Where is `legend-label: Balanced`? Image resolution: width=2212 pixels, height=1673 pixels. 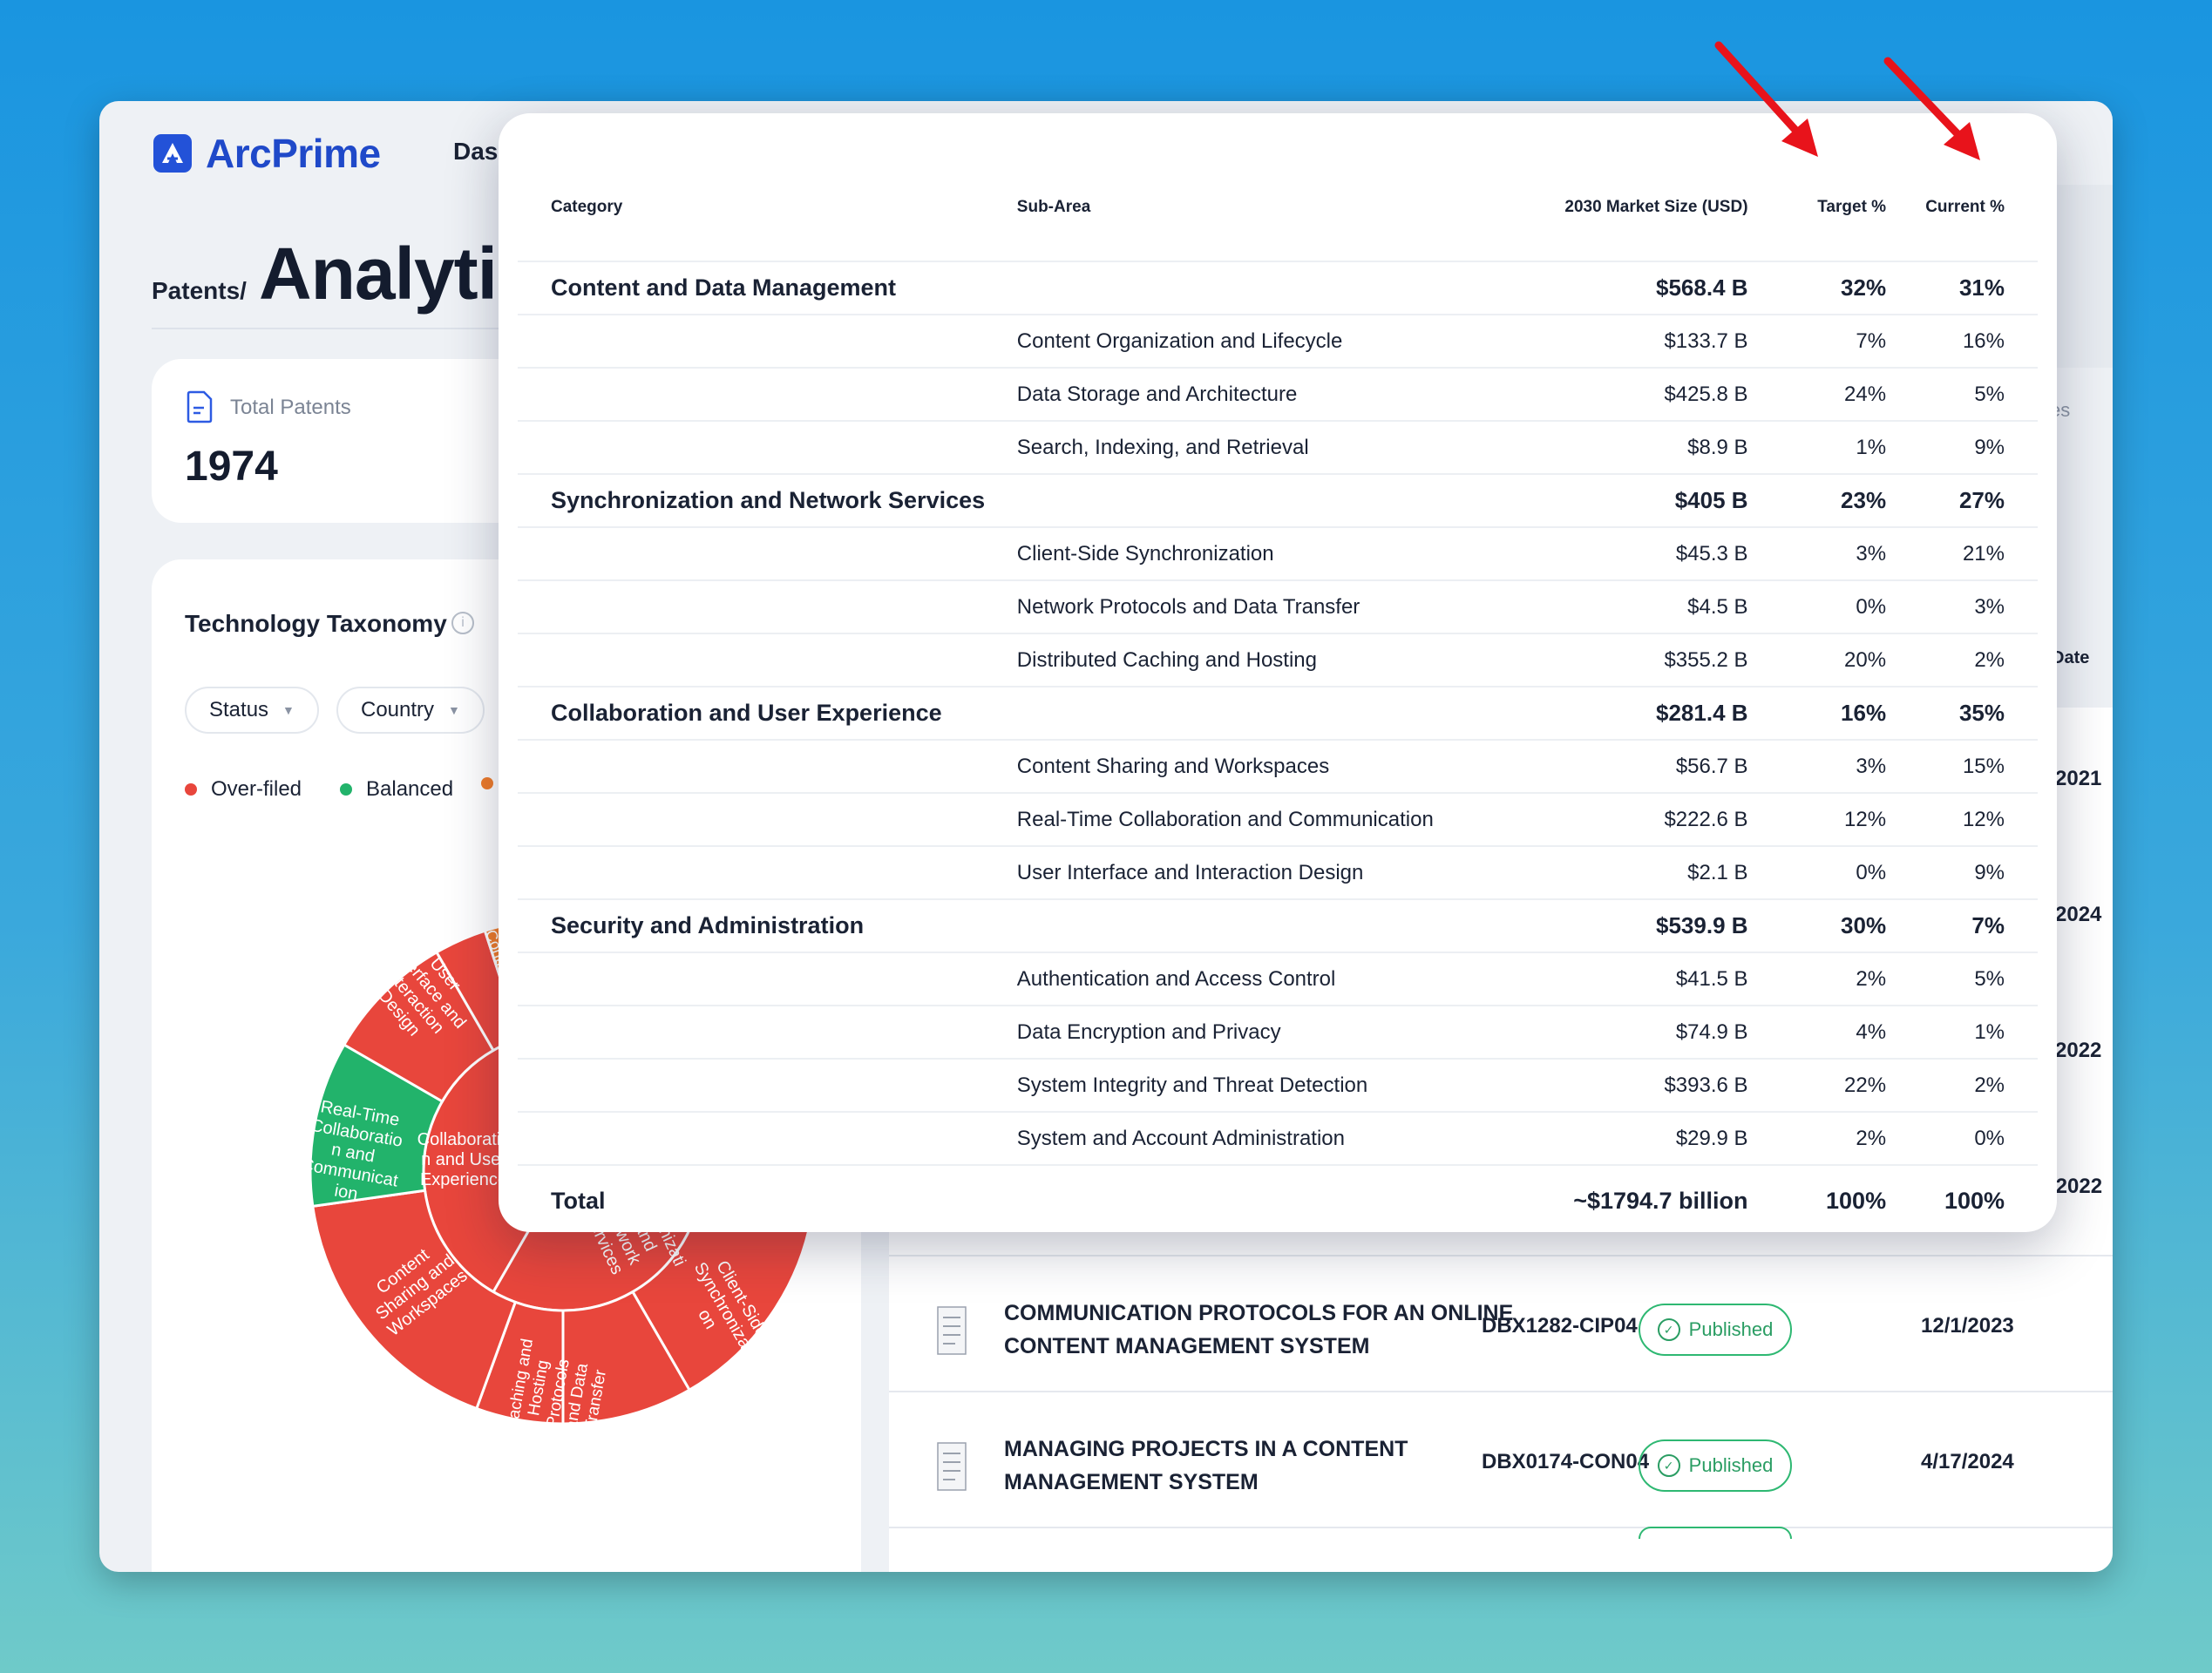
legend-label: Balanced is located at coordinates (410, 789).